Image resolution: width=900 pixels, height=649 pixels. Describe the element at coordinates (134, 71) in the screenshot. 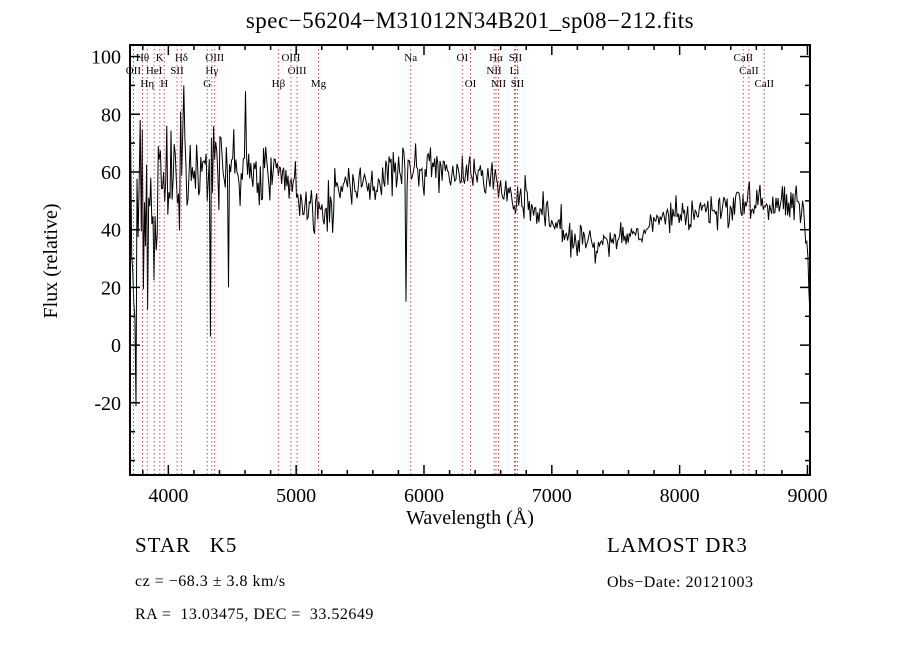

I see `spectral-line-label: OII` at that location.